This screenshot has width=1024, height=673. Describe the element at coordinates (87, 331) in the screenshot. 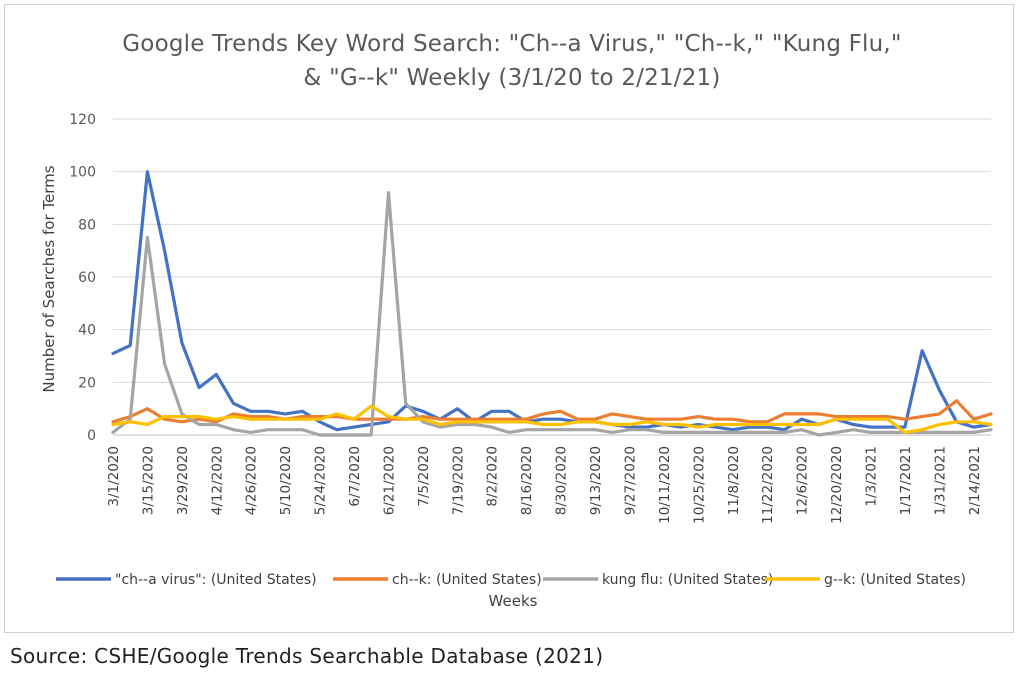

I see `y-tick-label: 40` at that location.